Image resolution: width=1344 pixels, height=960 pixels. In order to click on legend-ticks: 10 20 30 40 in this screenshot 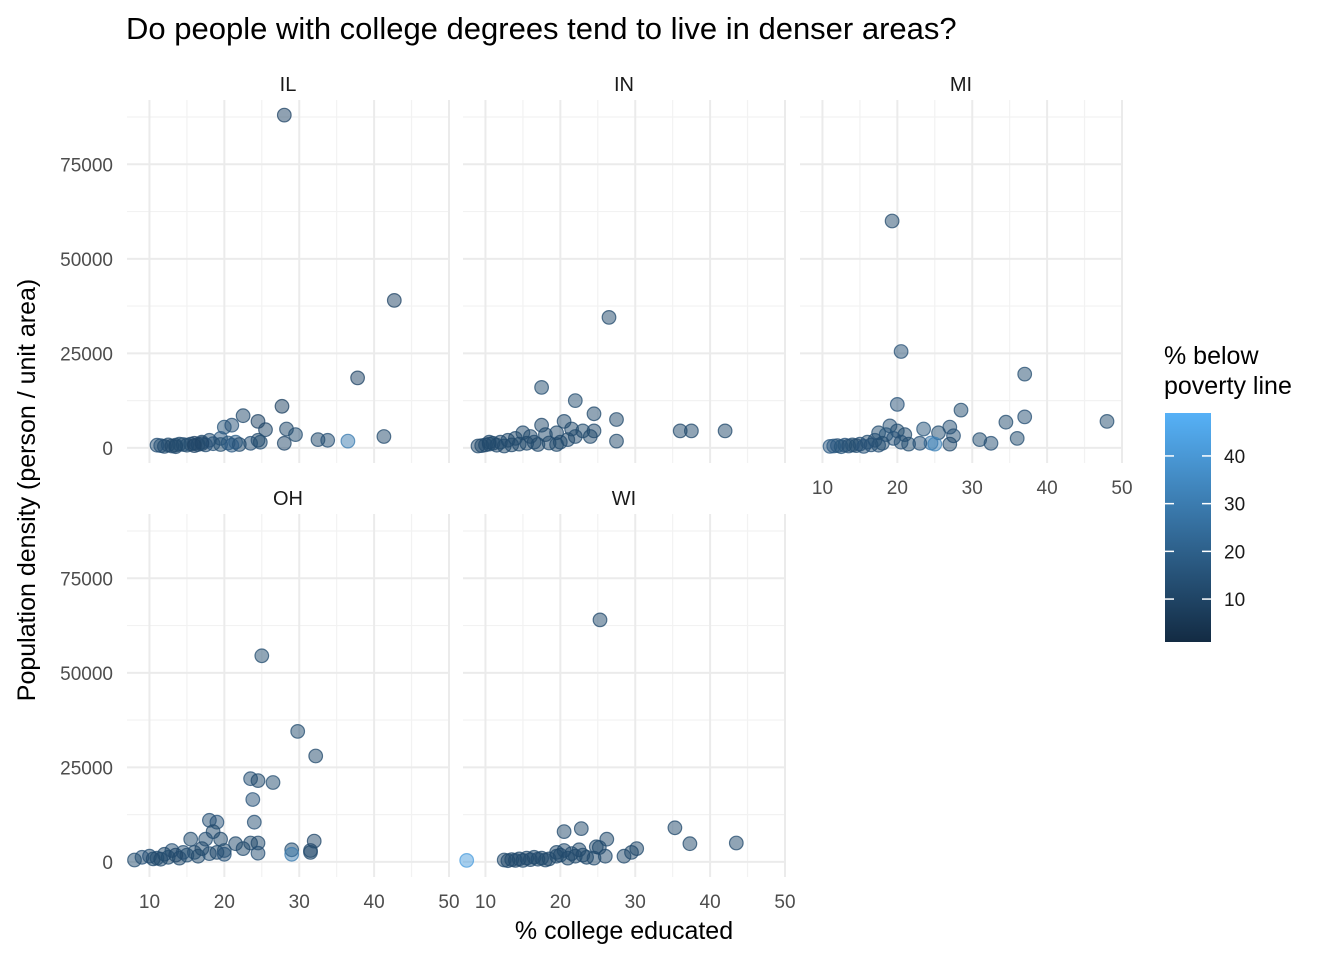, I will do `click(1205, 529)`.